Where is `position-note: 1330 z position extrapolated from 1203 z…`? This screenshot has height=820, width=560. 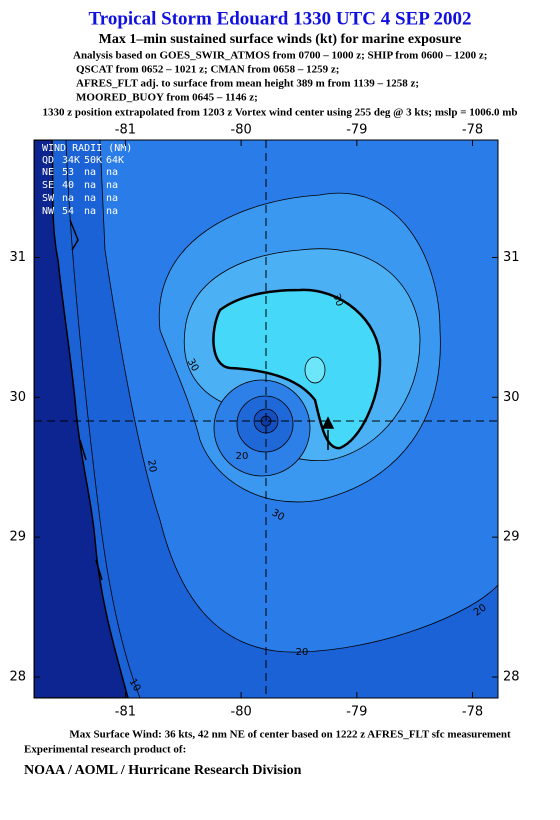
position-note: 1330 z position extrapolated from 1203 z… is located at coordinates (279, 113).